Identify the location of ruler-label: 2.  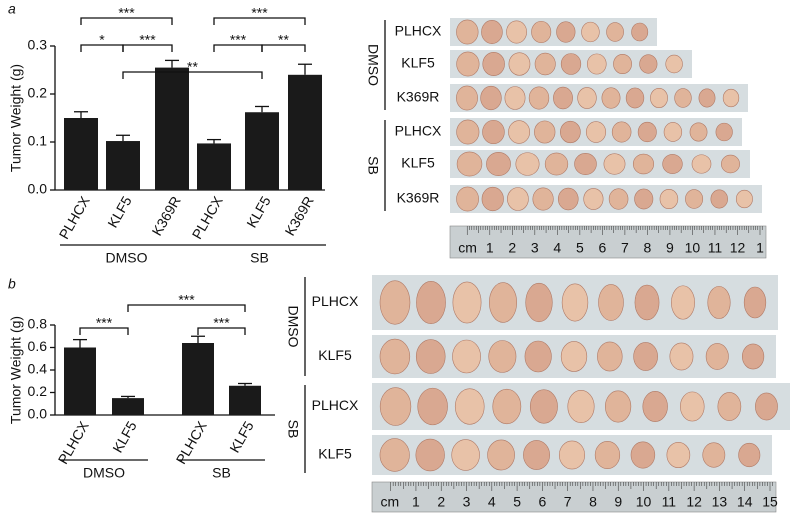
(512, 248).